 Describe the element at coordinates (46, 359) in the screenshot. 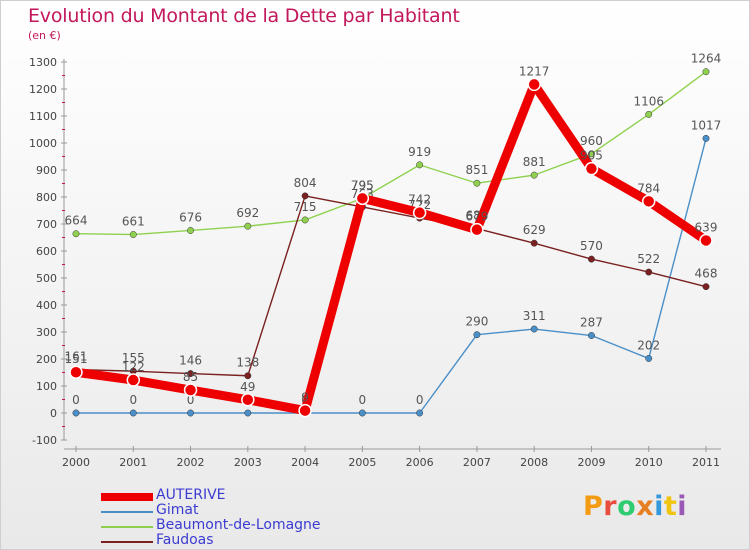

I see `y-tick-label: 200` at that location.